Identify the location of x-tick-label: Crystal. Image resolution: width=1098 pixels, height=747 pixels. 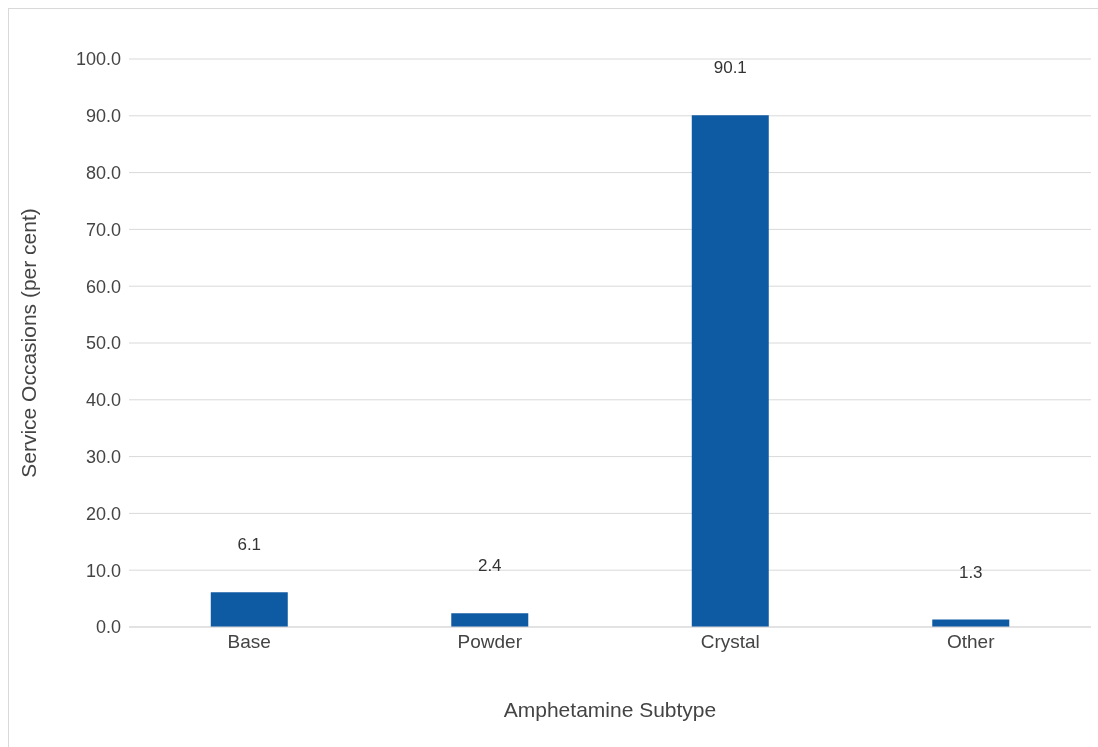
(730, 642).